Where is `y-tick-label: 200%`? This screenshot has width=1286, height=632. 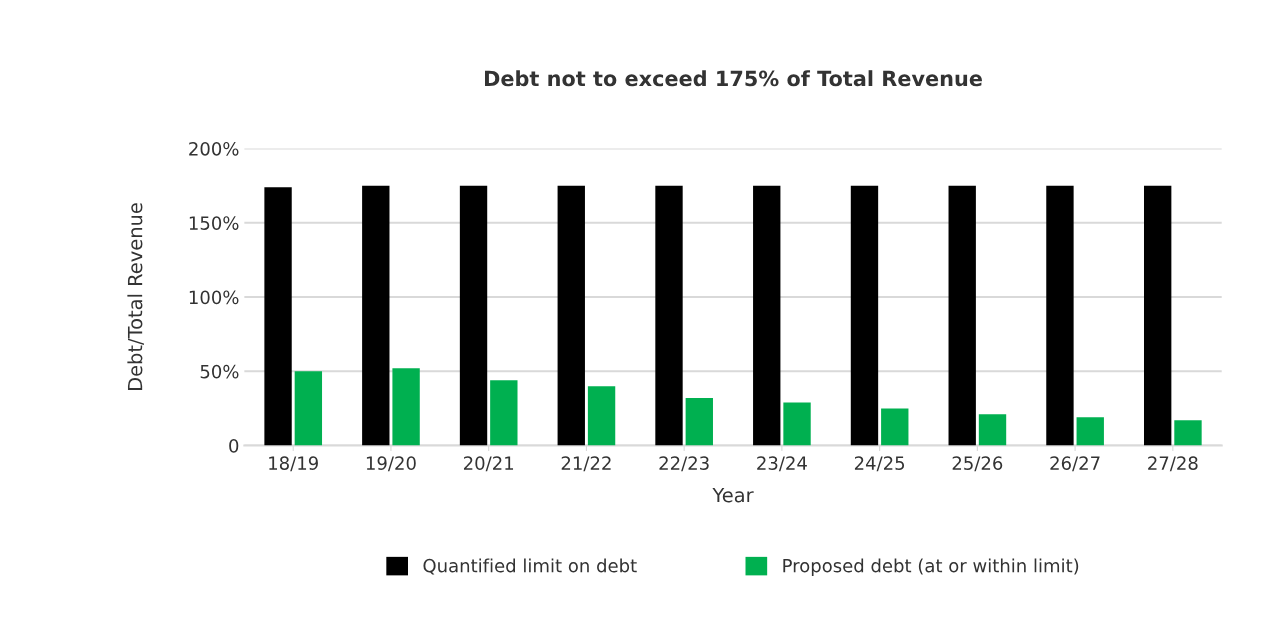
y-tick-label: 200% is located at coordinates (214, 148).